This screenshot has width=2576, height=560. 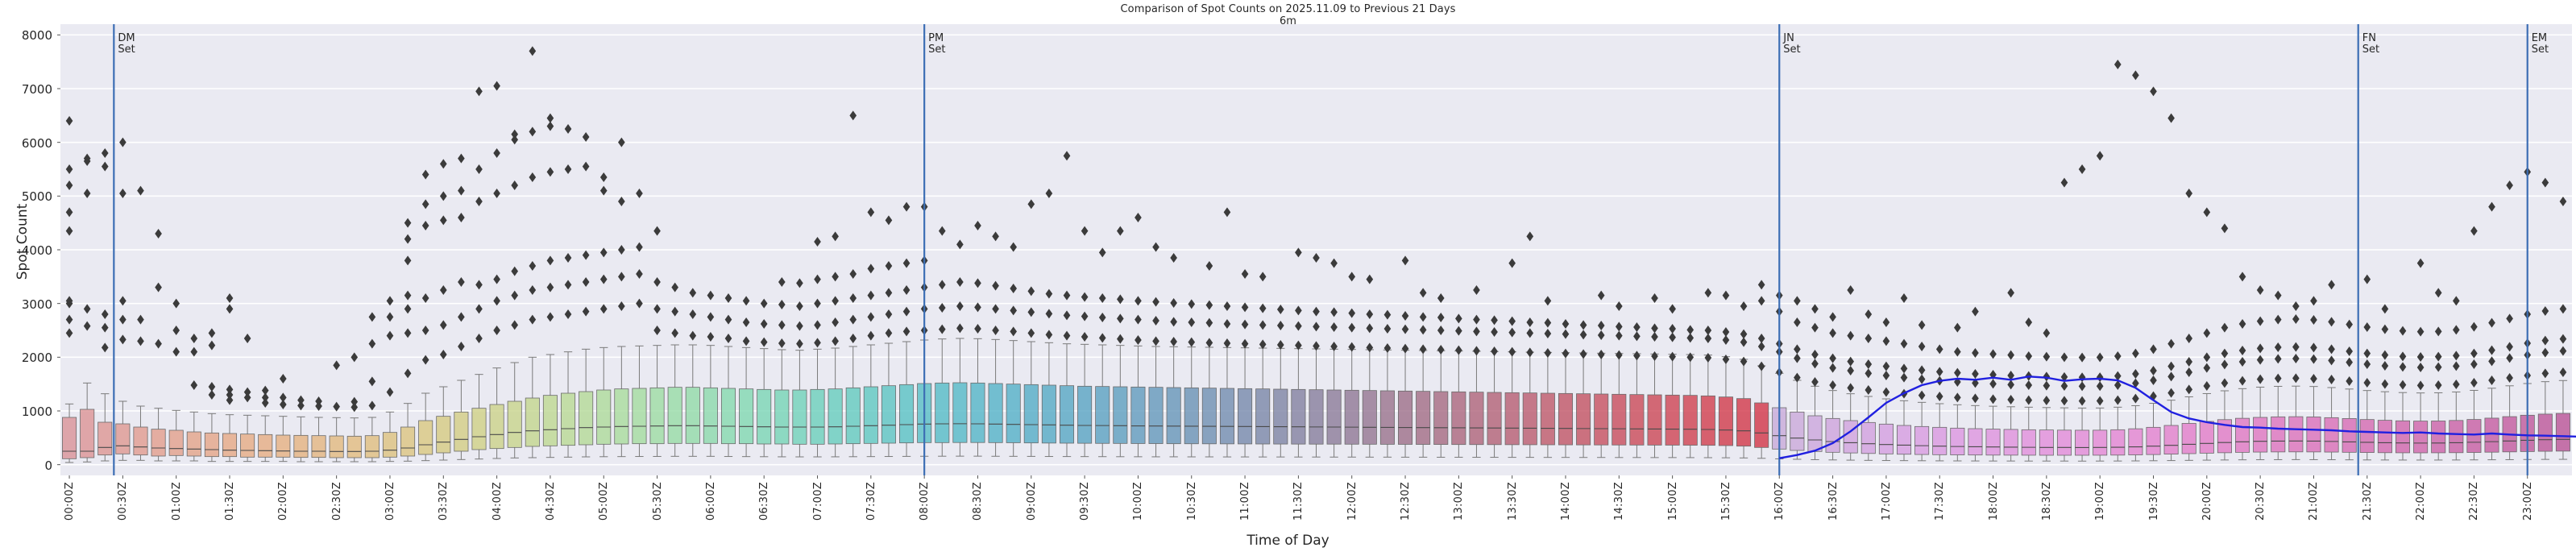 What do you see at coordinates (36, 304) in the screenshot?
I see `y-tick-label: 3000` at bounding box center [36, 304].